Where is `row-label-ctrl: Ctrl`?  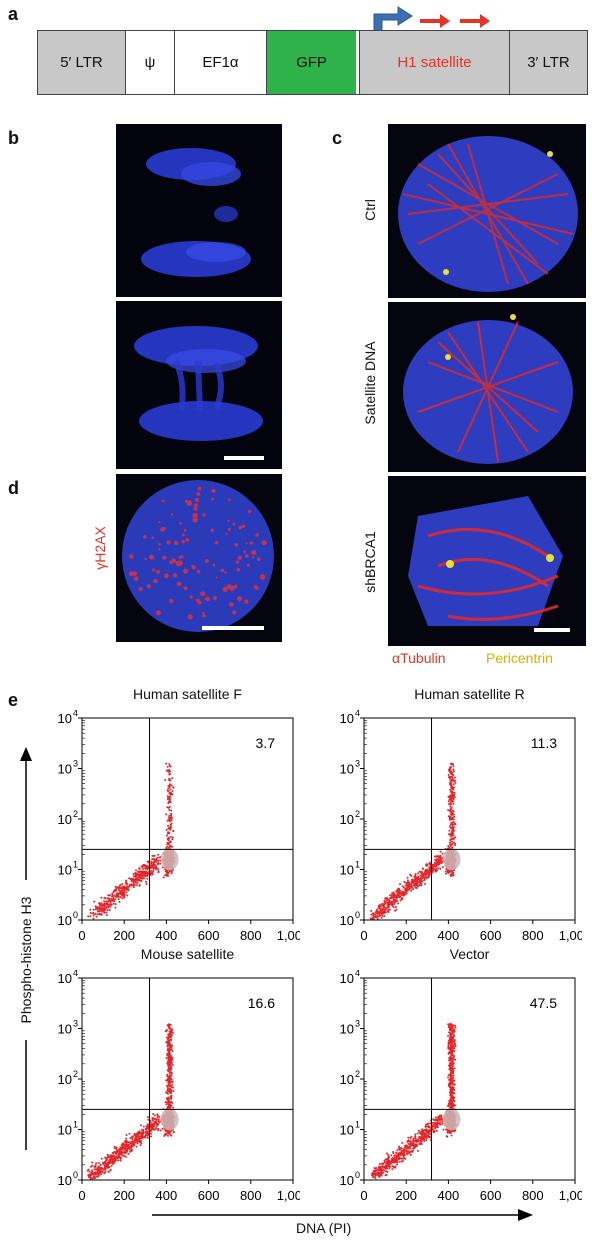
row-label-ctrl: Ctrl is located at coordinates (370, 210).